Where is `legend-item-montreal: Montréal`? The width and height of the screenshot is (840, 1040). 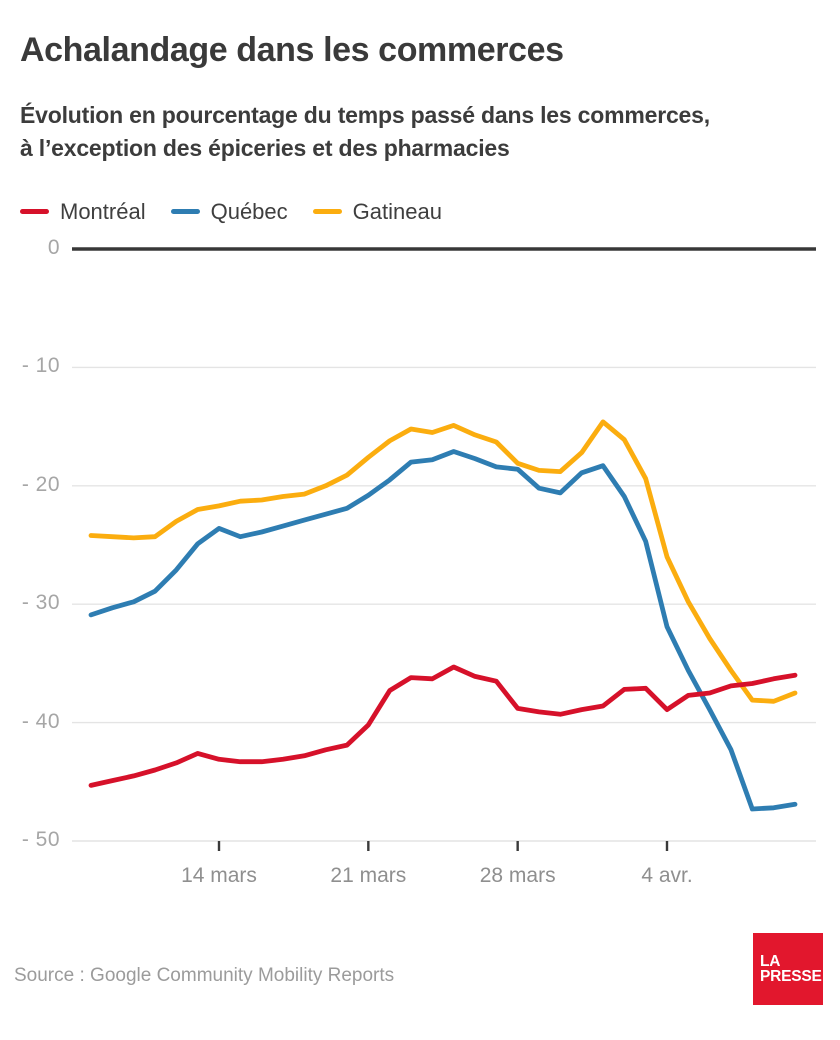 legend-item-montreal: Montréal is located at coordinates (83, 212).